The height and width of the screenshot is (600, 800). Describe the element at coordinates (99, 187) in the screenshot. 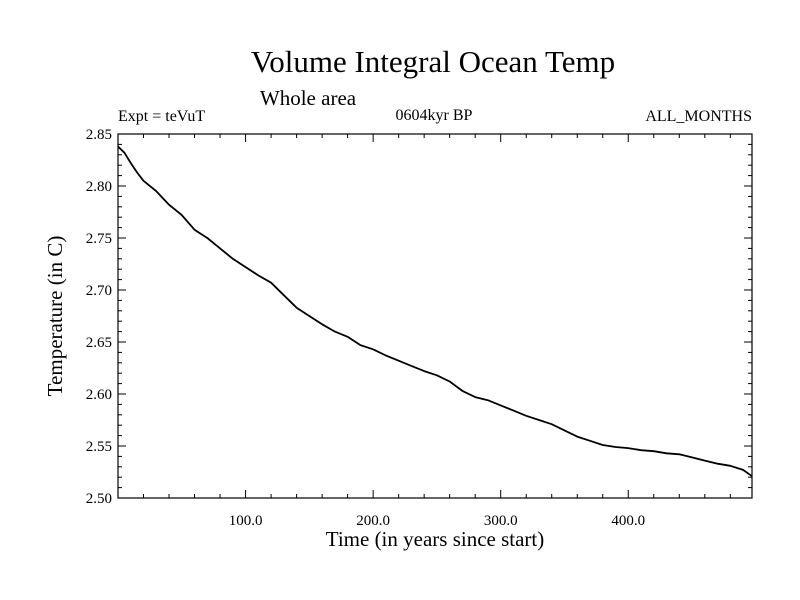

I see `y-tick-label: 2.80` at that location.